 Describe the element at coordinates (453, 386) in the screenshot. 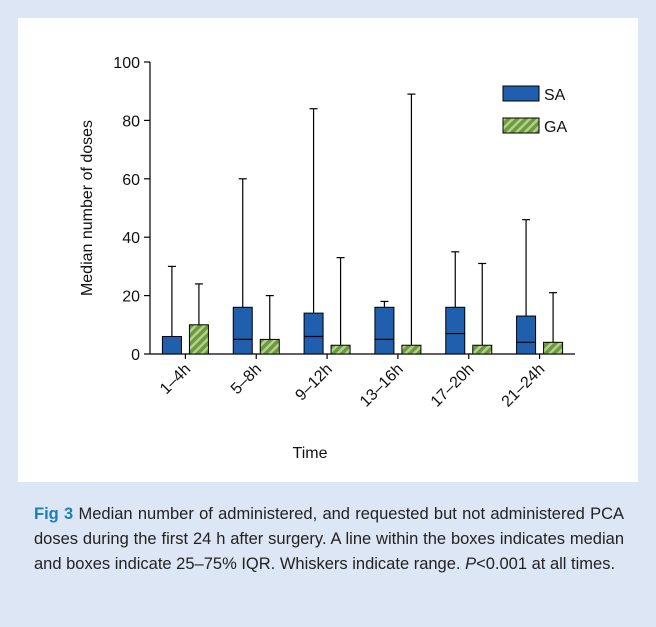

I see `x-tick-label: 17–20h` at that location.